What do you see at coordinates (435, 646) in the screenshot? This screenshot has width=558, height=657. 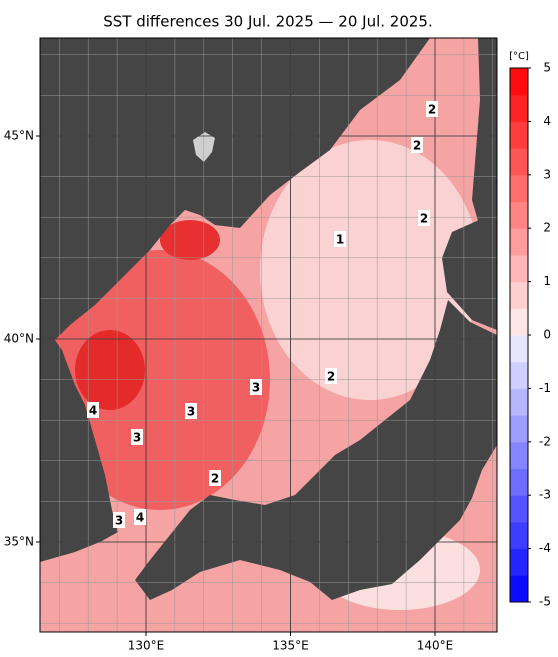 I see `lon-label: 140°E` at bounding box center [435, 646].